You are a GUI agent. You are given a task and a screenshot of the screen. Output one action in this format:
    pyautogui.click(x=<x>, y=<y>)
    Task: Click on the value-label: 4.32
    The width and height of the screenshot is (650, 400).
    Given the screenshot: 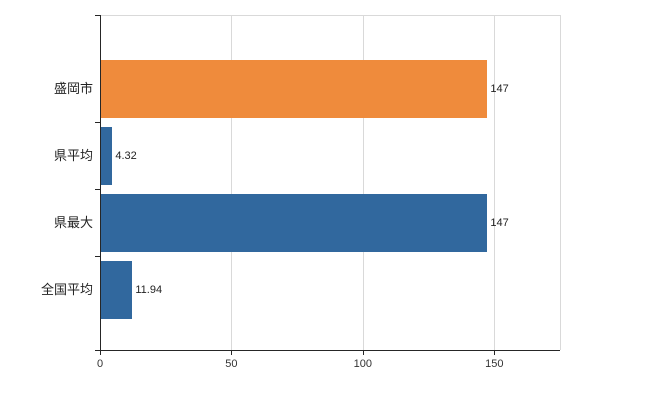 What is the action you would take?
    pyautogui.click(x=126, y=155)
    